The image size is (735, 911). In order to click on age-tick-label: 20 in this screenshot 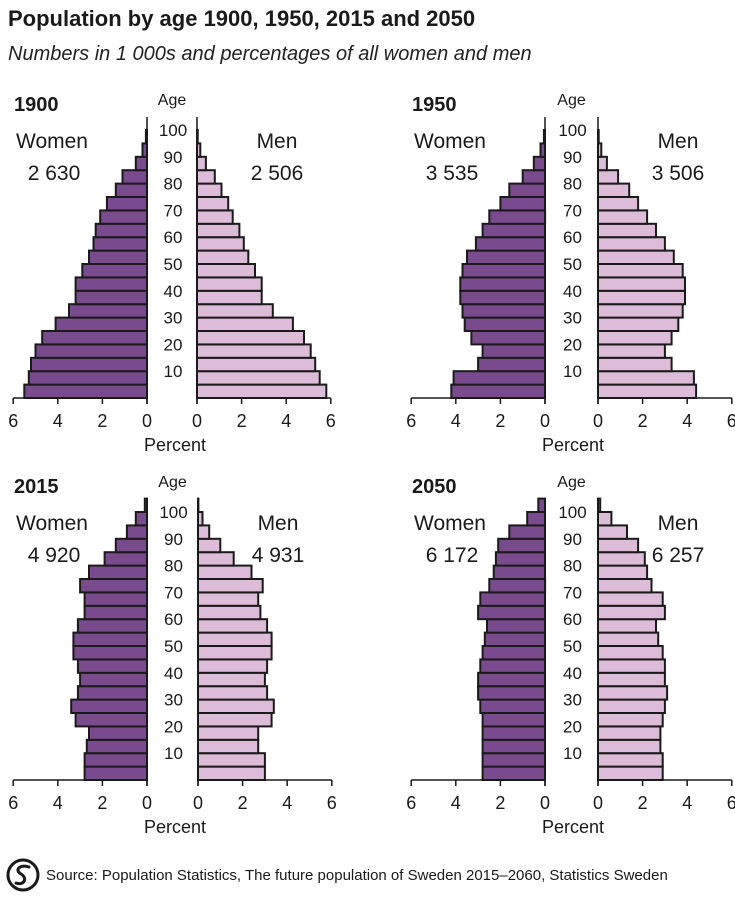, I will do `click(173, 726)`.